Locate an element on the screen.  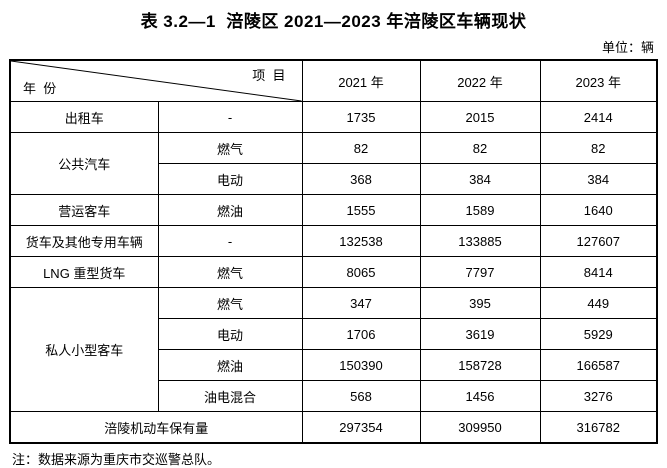
value-cell: 395 is located at coordinates (480, 303).